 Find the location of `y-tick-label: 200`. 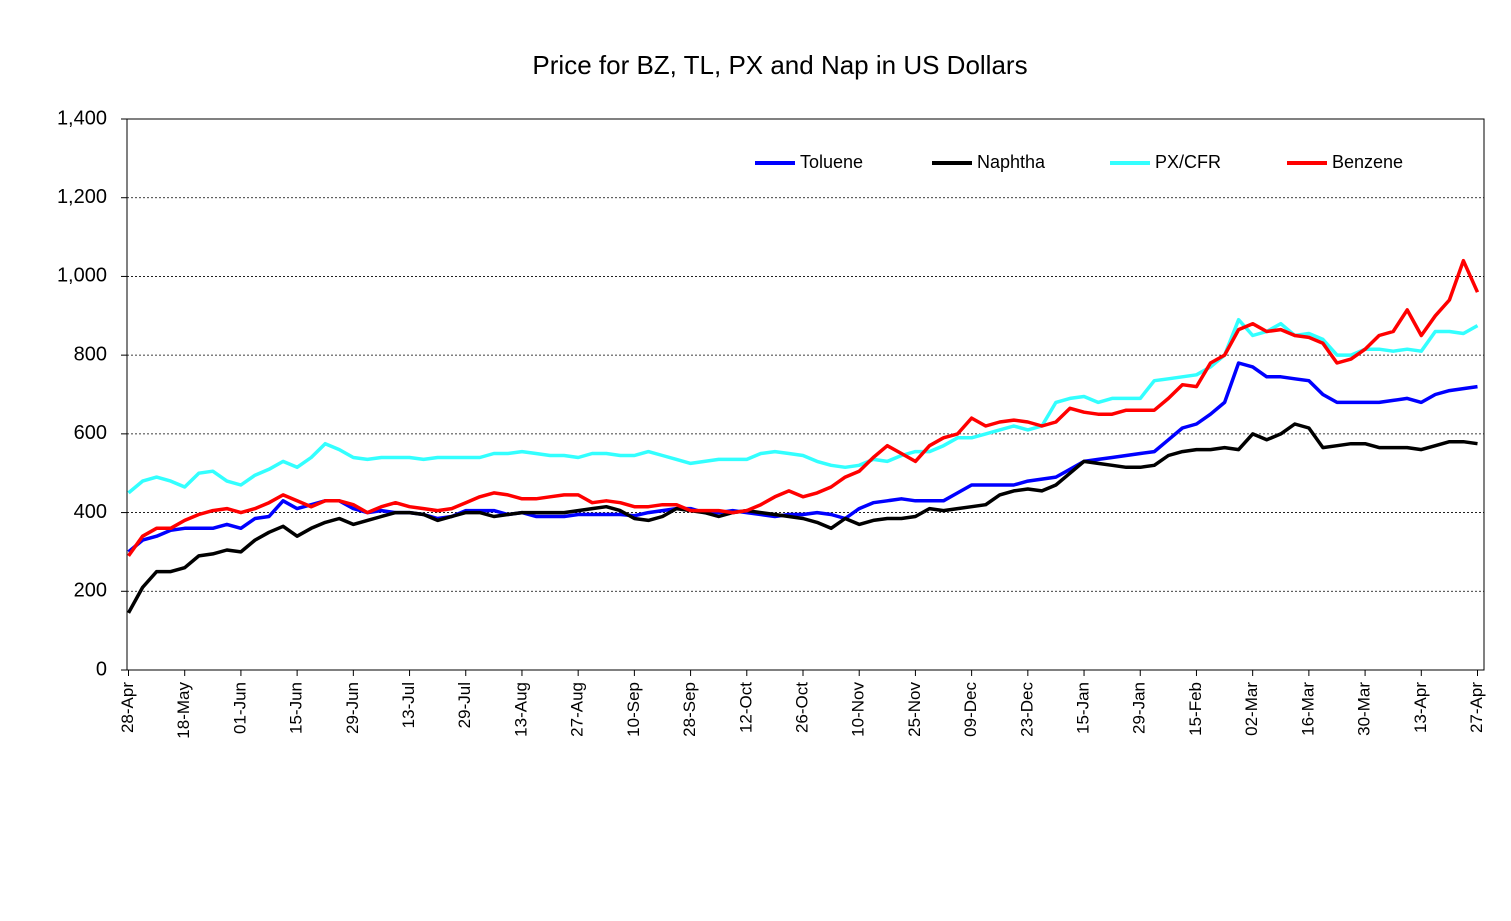

y-tick-label: 200 is located at coordinates (90, 591).